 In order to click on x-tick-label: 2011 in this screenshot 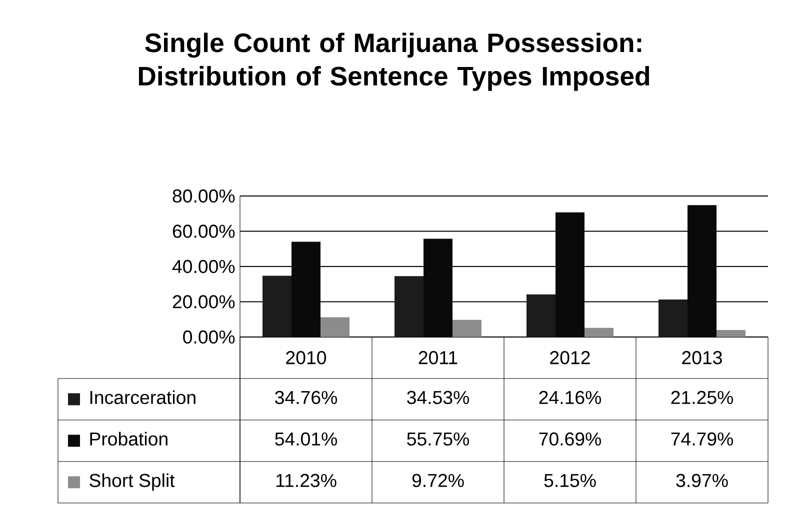, I will do `click(438, 357)`.